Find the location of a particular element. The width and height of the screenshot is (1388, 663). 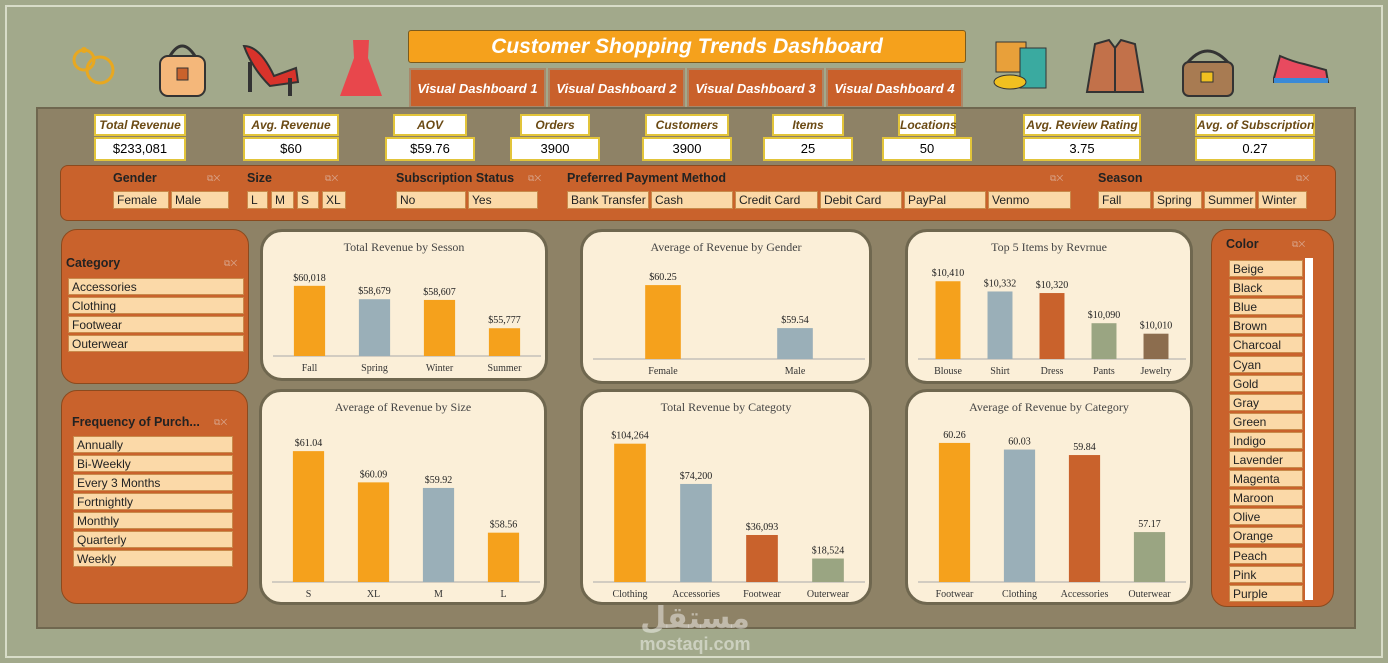

slicer-item-color: Peach is located at coordinates (1266, 555).